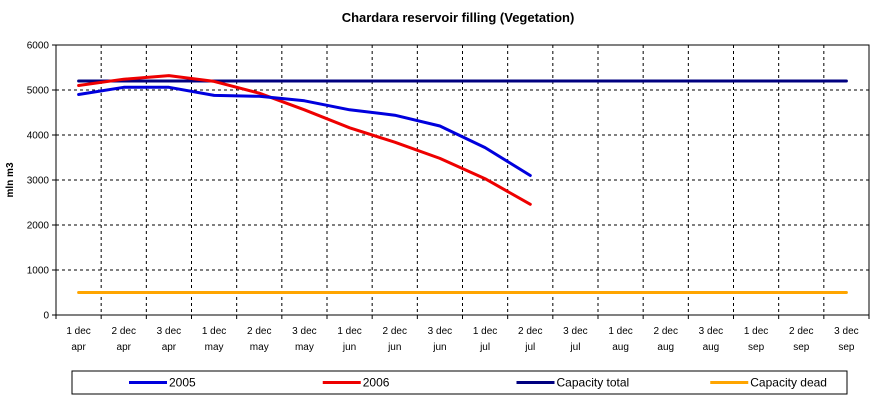  Describe the element at coordinates (10, 179) in the screenshot. I see `y-axis-label: mln m3` at that location.